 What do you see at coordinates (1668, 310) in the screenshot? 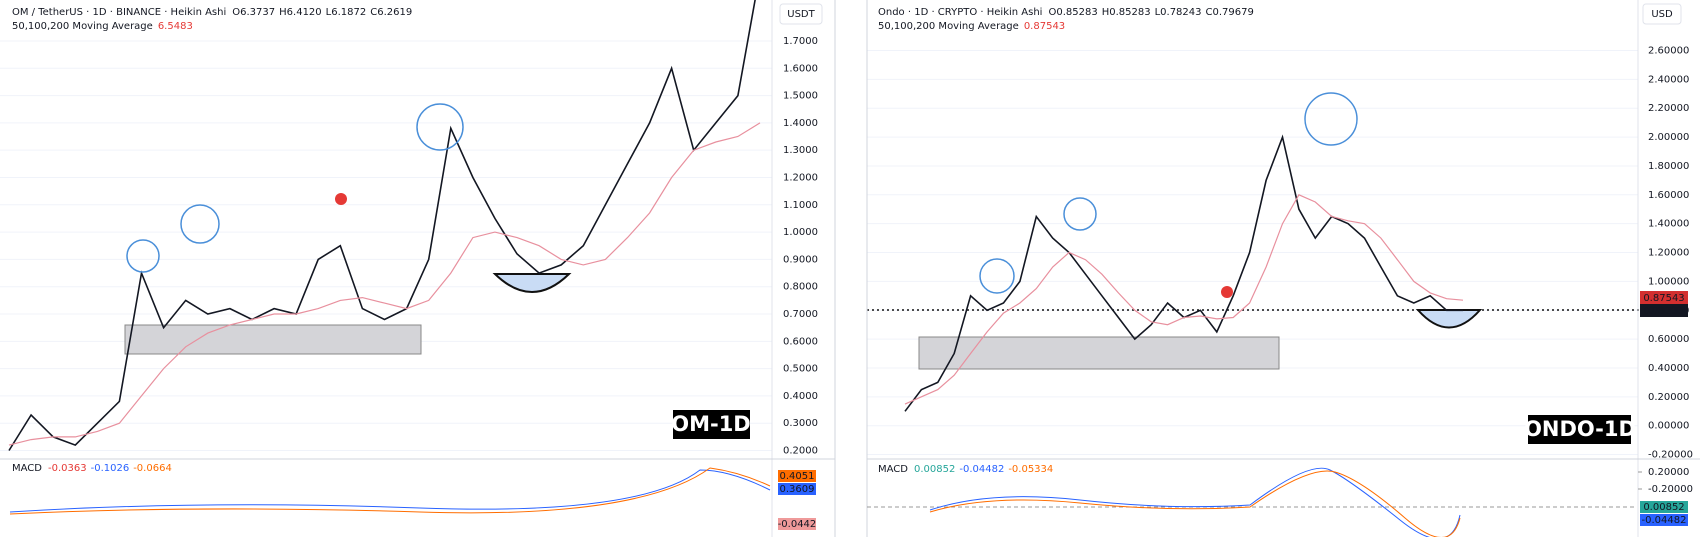
I see `y-tick-label: 0.80000` at bounding box center [1668, 310].